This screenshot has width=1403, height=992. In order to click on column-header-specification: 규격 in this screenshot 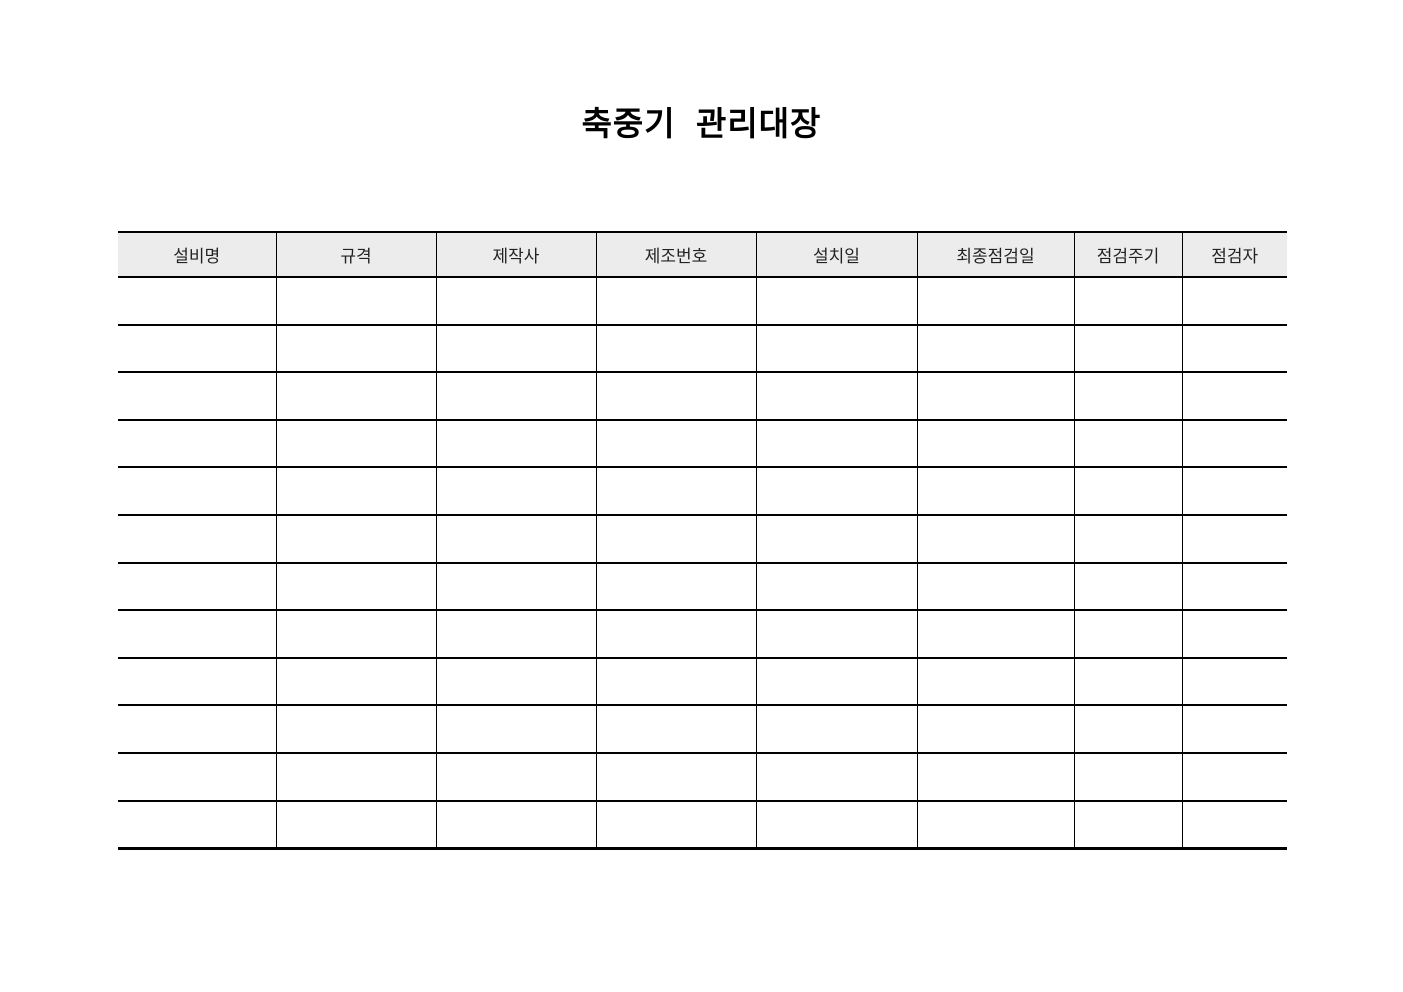, I will do `click(356, 254)`.